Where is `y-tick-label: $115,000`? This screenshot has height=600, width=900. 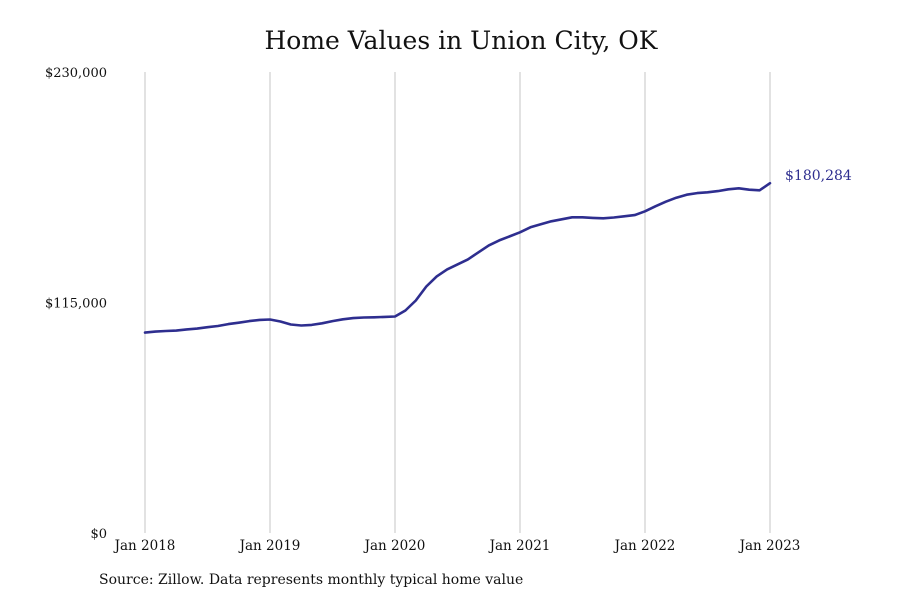 y-tick-label: $115,000 is located at coordinates (76, 304).